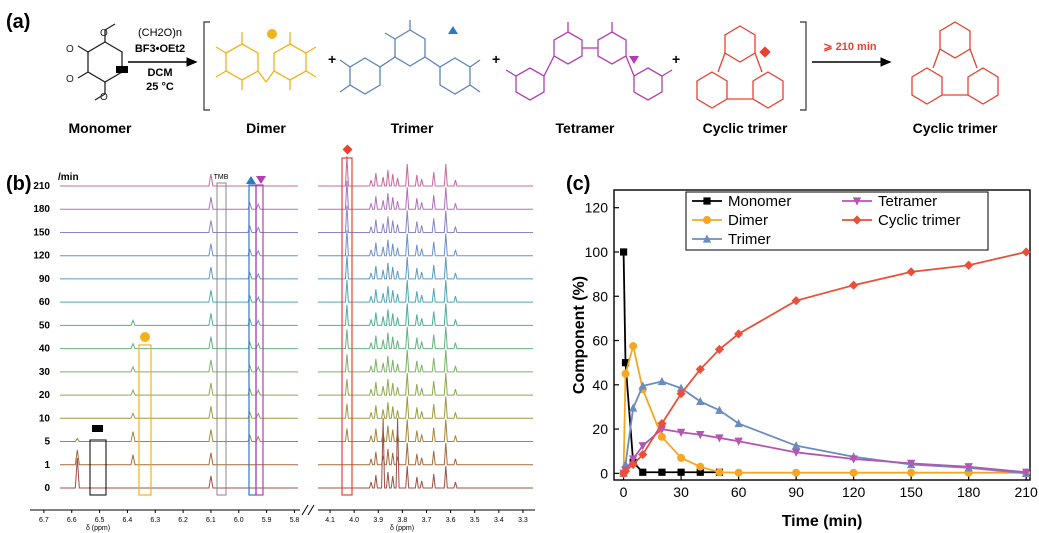  Describe the element at coordinates (919, 220) in the screenshot. I see `legend-label: Cyclic trimer` at that location.